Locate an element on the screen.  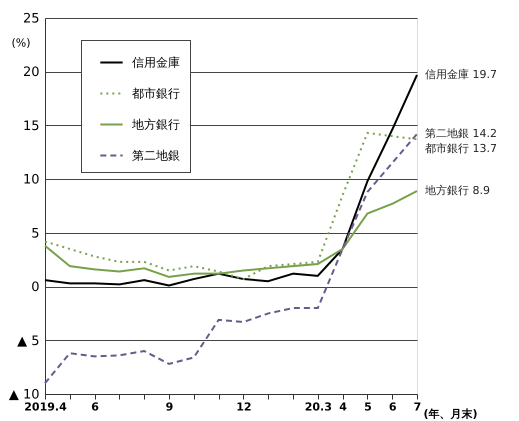
x-tick-label: 2019.4 is located at coordinates (46, 407).